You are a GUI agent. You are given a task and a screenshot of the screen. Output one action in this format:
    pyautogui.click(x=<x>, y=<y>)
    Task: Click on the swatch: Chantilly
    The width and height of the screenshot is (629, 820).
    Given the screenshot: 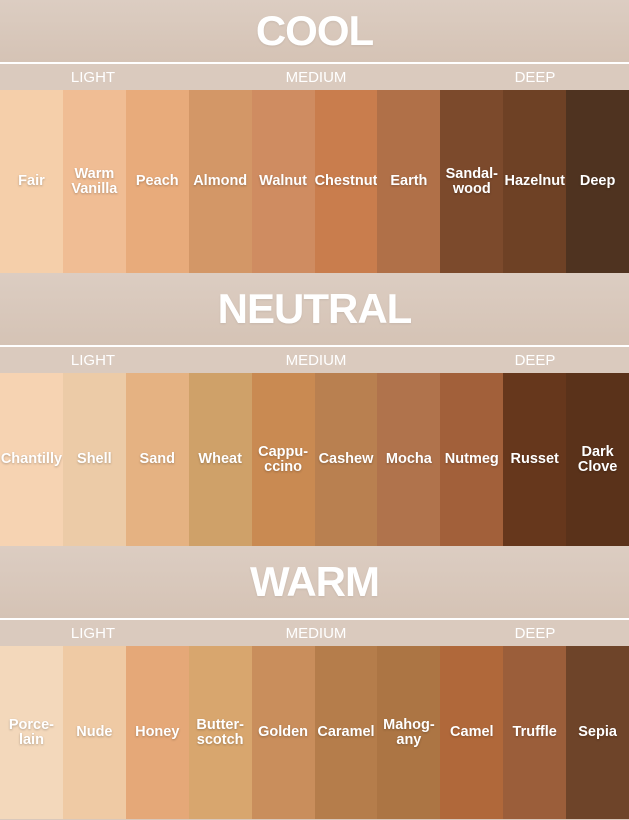 What is the action you would take?
    pyautogui.click(x=31, y=459)
    